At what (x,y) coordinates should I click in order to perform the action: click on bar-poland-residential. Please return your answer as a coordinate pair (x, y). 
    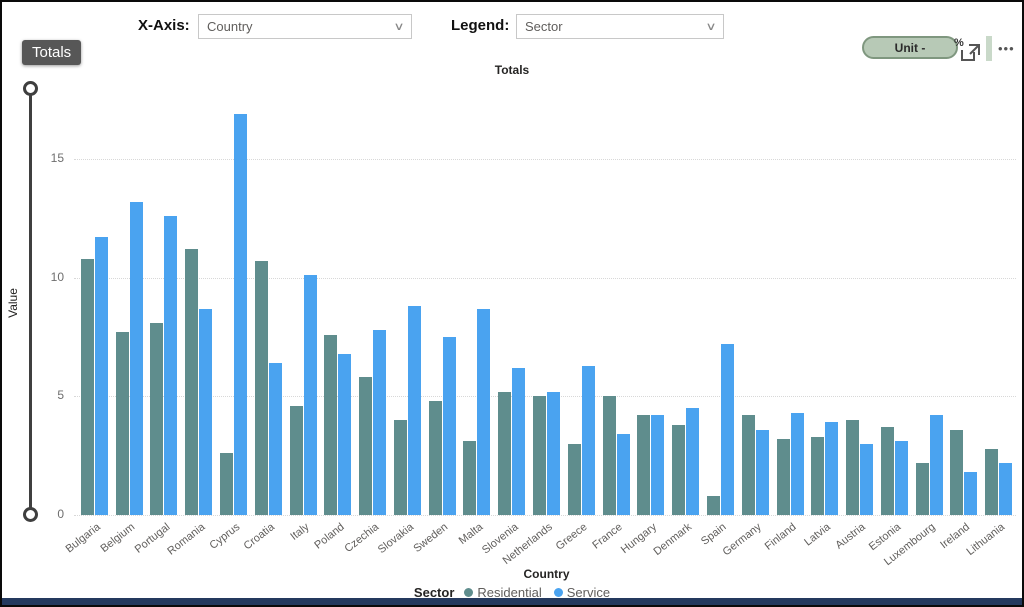
    Looking at the image, I should click on (331, 424).